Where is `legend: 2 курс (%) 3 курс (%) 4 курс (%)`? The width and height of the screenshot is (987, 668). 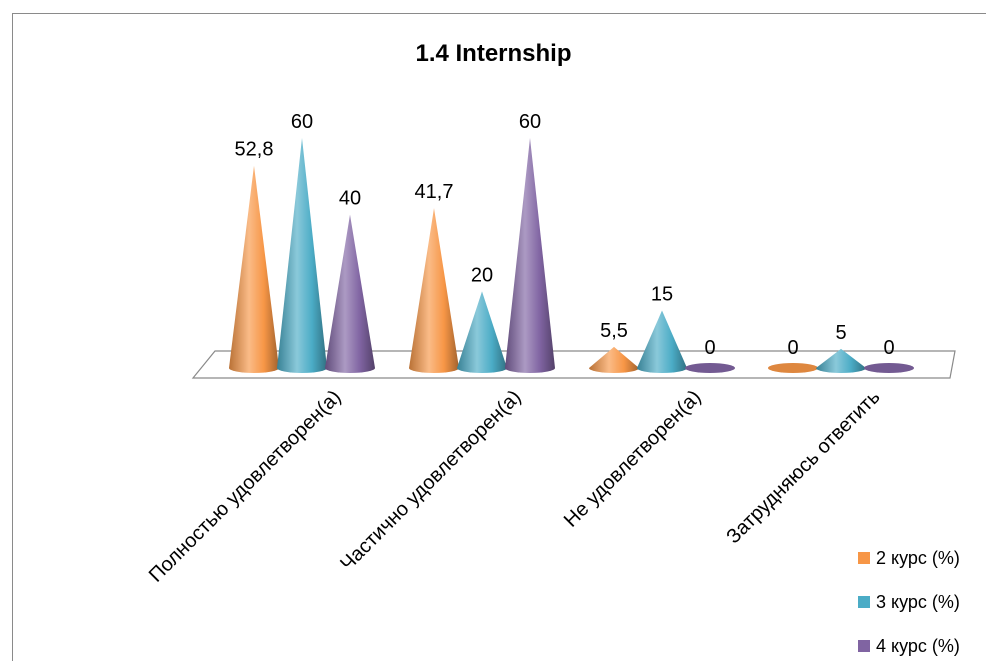
legend: 2 курс (%) 3 курс (%) 4 курс (%) is located at coordinates (909, 602).